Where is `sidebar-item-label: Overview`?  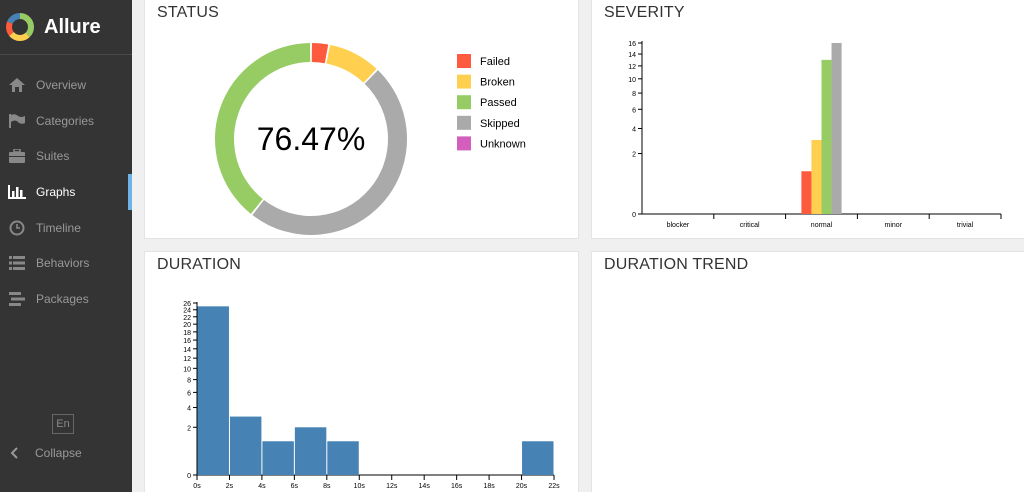 sidebar-item-label: Overview is located at coordinates (61, 84).